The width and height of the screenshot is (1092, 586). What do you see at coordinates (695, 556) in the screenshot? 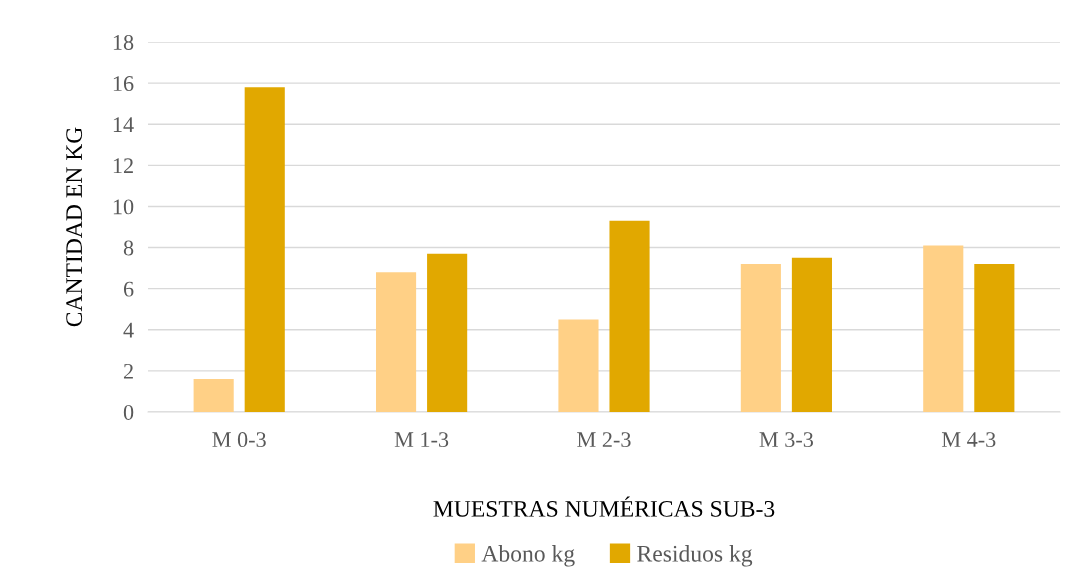
I see `legend-label: Residuos kg` at bounding box center [695, 556].